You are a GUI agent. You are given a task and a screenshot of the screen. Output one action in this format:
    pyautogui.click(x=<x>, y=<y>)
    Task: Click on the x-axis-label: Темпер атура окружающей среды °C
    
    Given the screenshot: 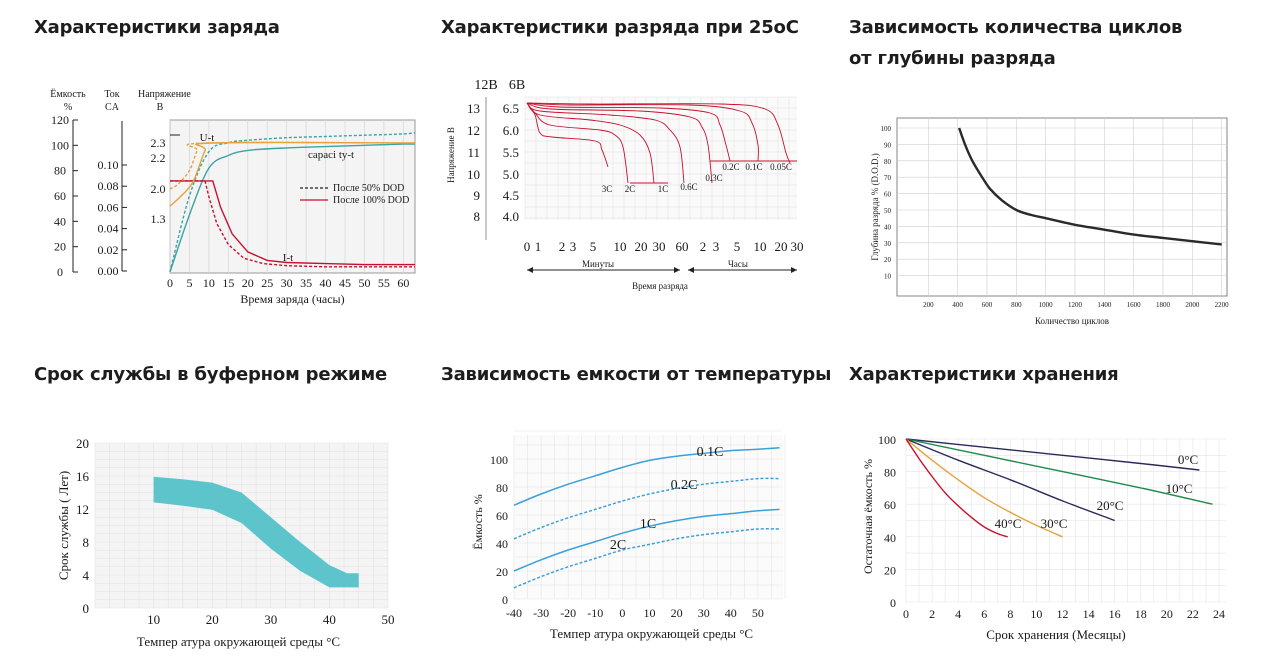 What is the action you would take?
    pyautogui.click(x=651, y=633)
    